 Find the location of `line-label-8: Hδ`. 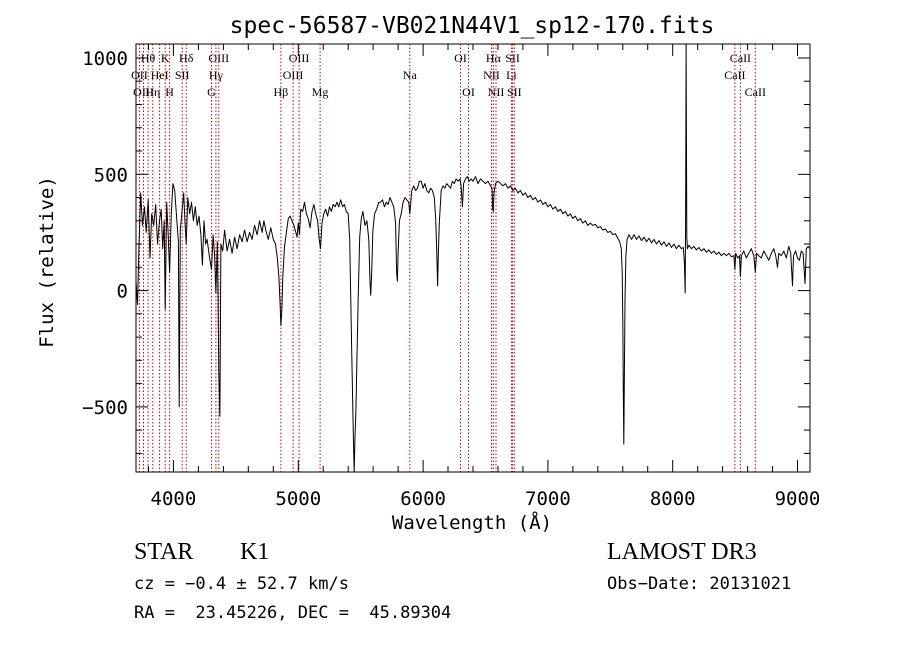

line-label-8: Hδ is located at coordinates (186, 58).